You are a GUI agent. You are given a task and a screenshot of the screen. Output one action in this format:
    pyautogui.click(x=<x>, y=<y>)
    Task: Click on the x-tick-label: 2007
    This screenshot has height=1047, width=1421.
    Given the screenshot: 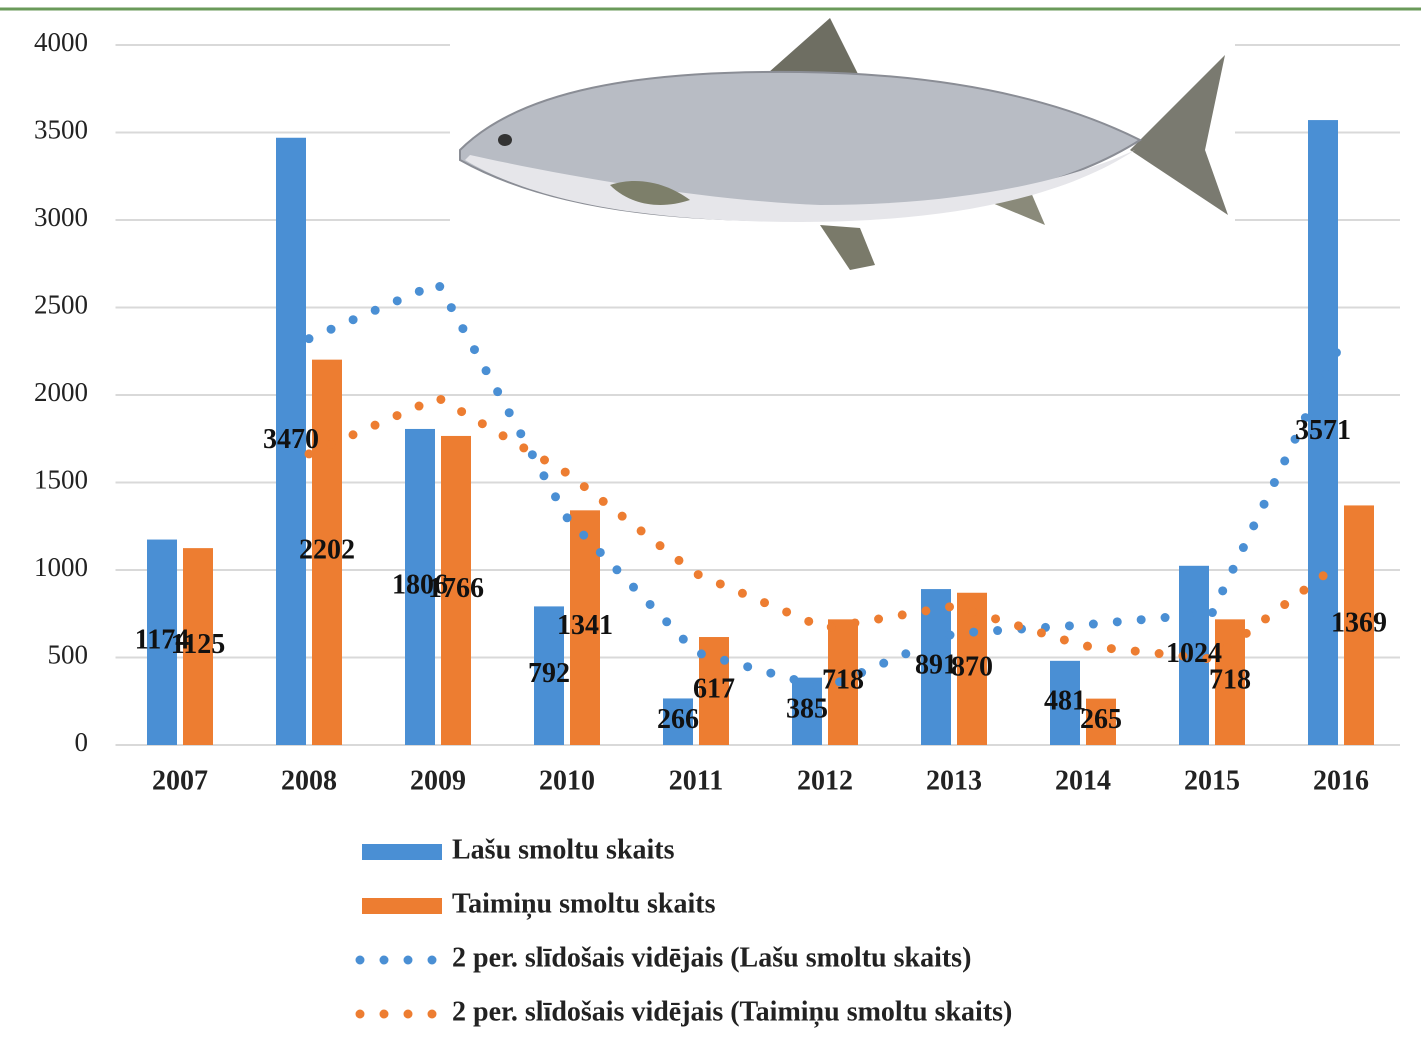 What is the action you would take?
    pyautogui.click(x=180, y=780)
    